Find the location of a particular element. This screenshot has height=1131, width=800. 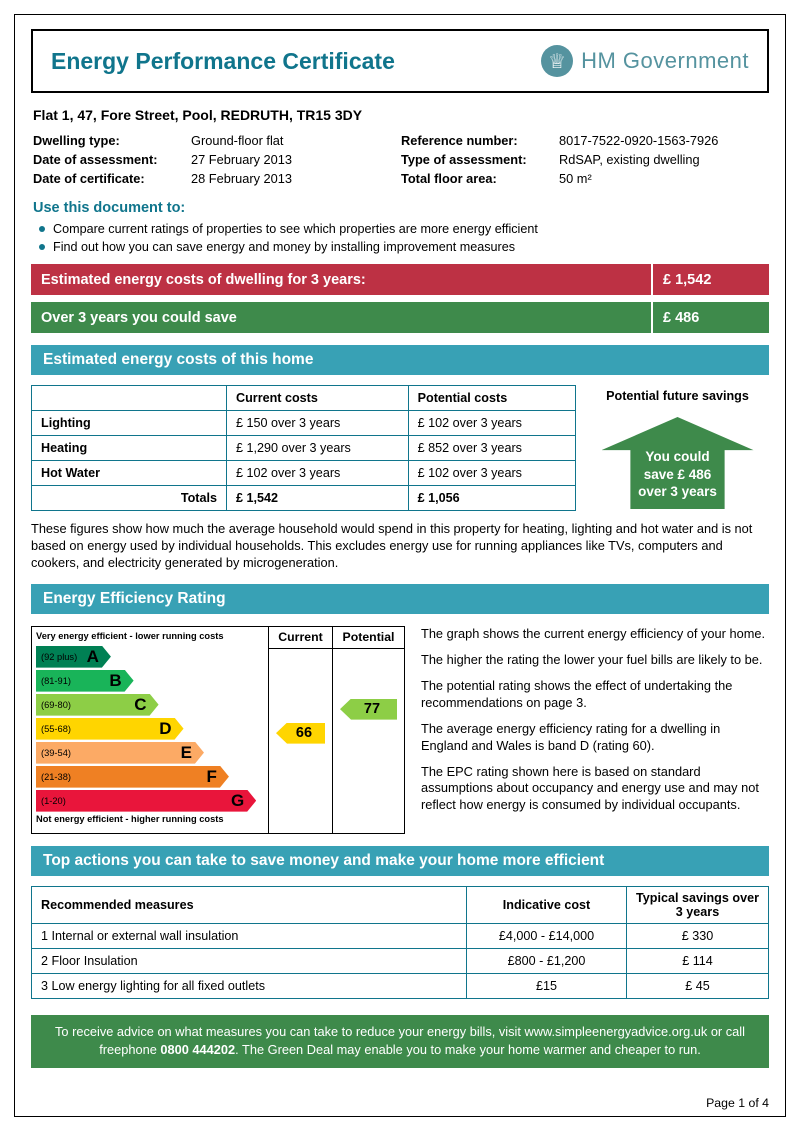

epc-potential-header: Potential is located at coordinates (368, 638).